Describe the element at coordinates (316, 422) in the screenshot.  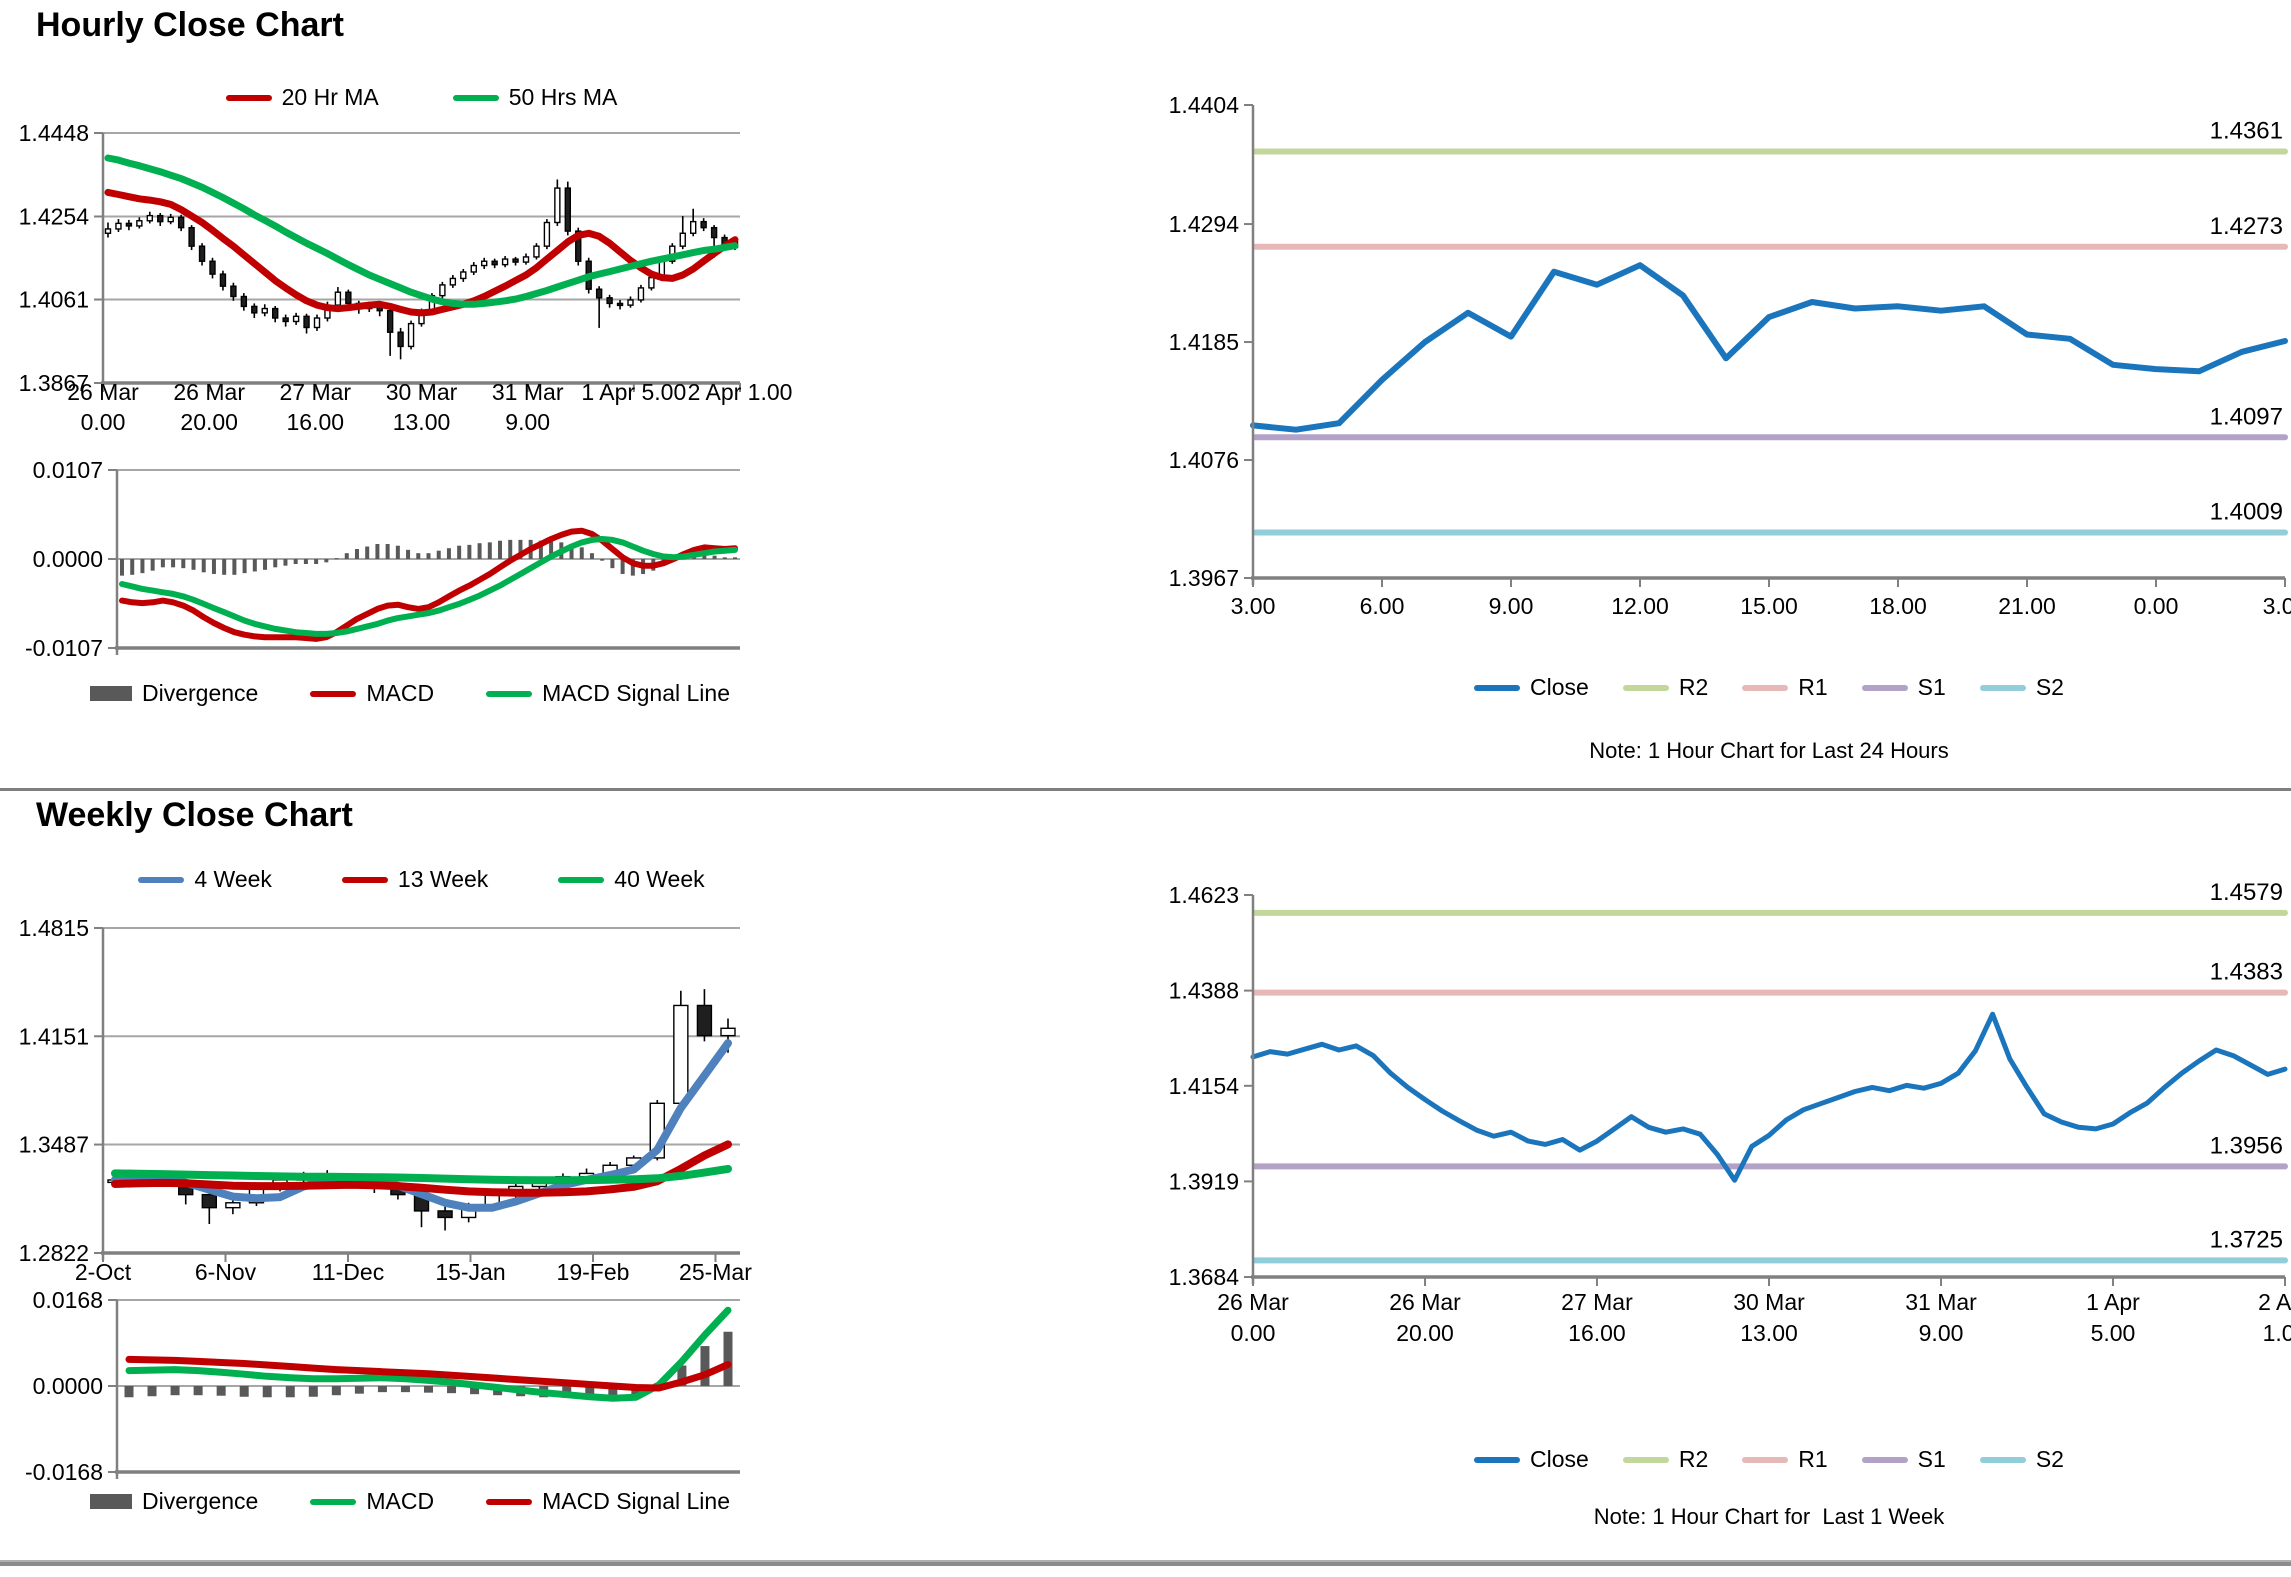
I see `svg-text: 16.00` at that location.